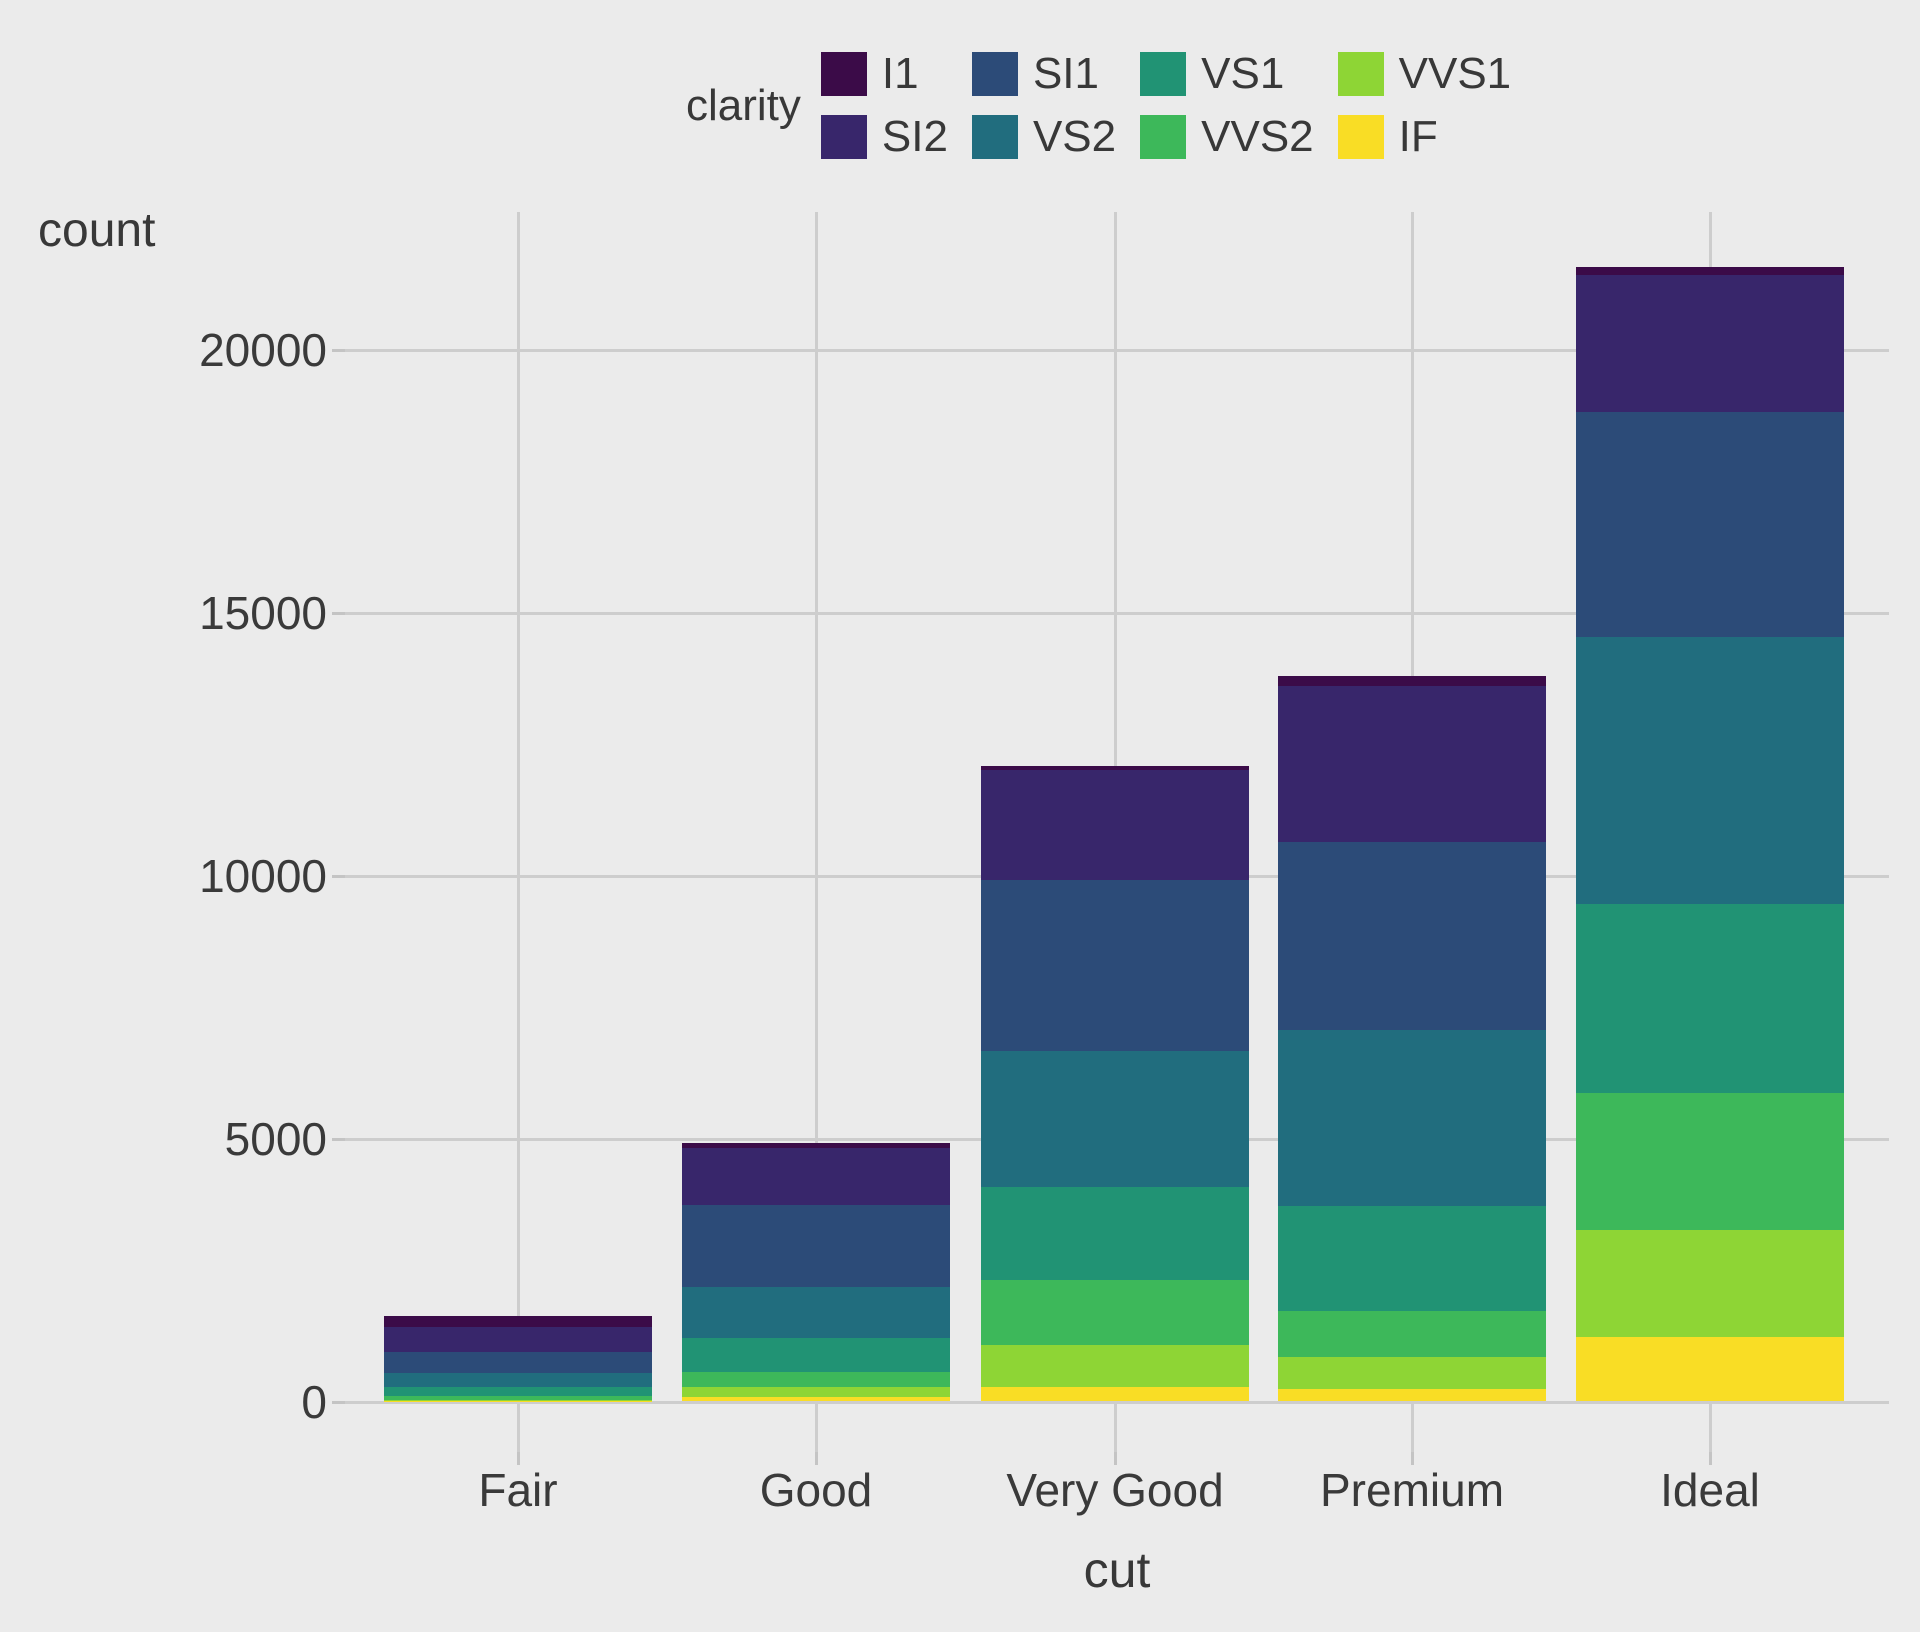 Image resolution: width=1920 pixels, height=1632 pixels. Describe the element at coordinates (1115, 1393) in the screenshot. I see `bar-segment-very-good-if` at that location.